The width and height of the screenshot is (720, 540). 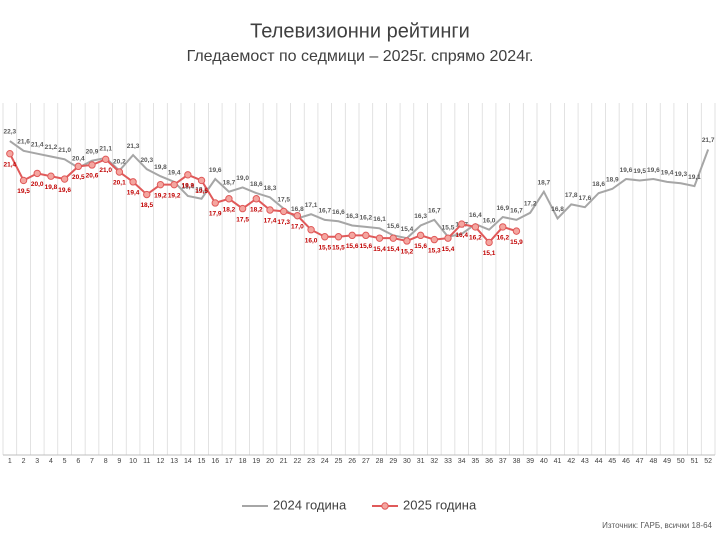 I want to click on x-tick-label: 52, so click(x=708, y=461).